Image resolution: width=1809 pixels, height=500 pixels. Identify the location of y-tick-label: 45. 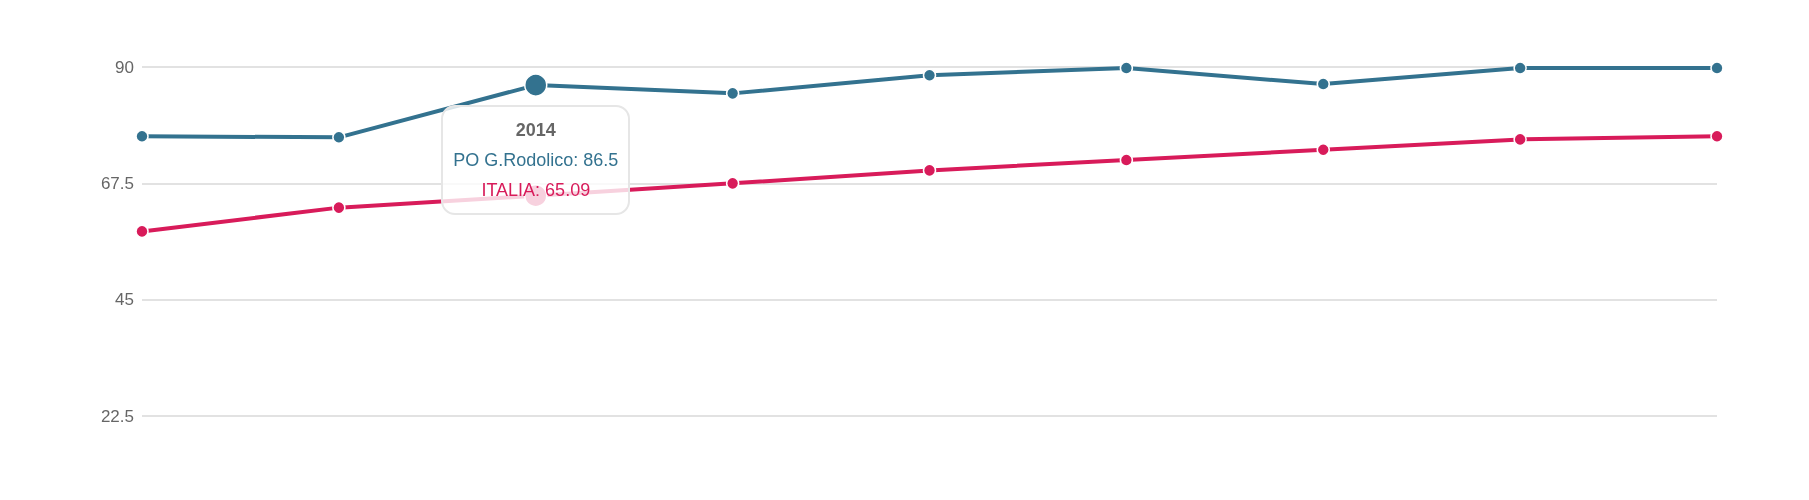
(124, 300).